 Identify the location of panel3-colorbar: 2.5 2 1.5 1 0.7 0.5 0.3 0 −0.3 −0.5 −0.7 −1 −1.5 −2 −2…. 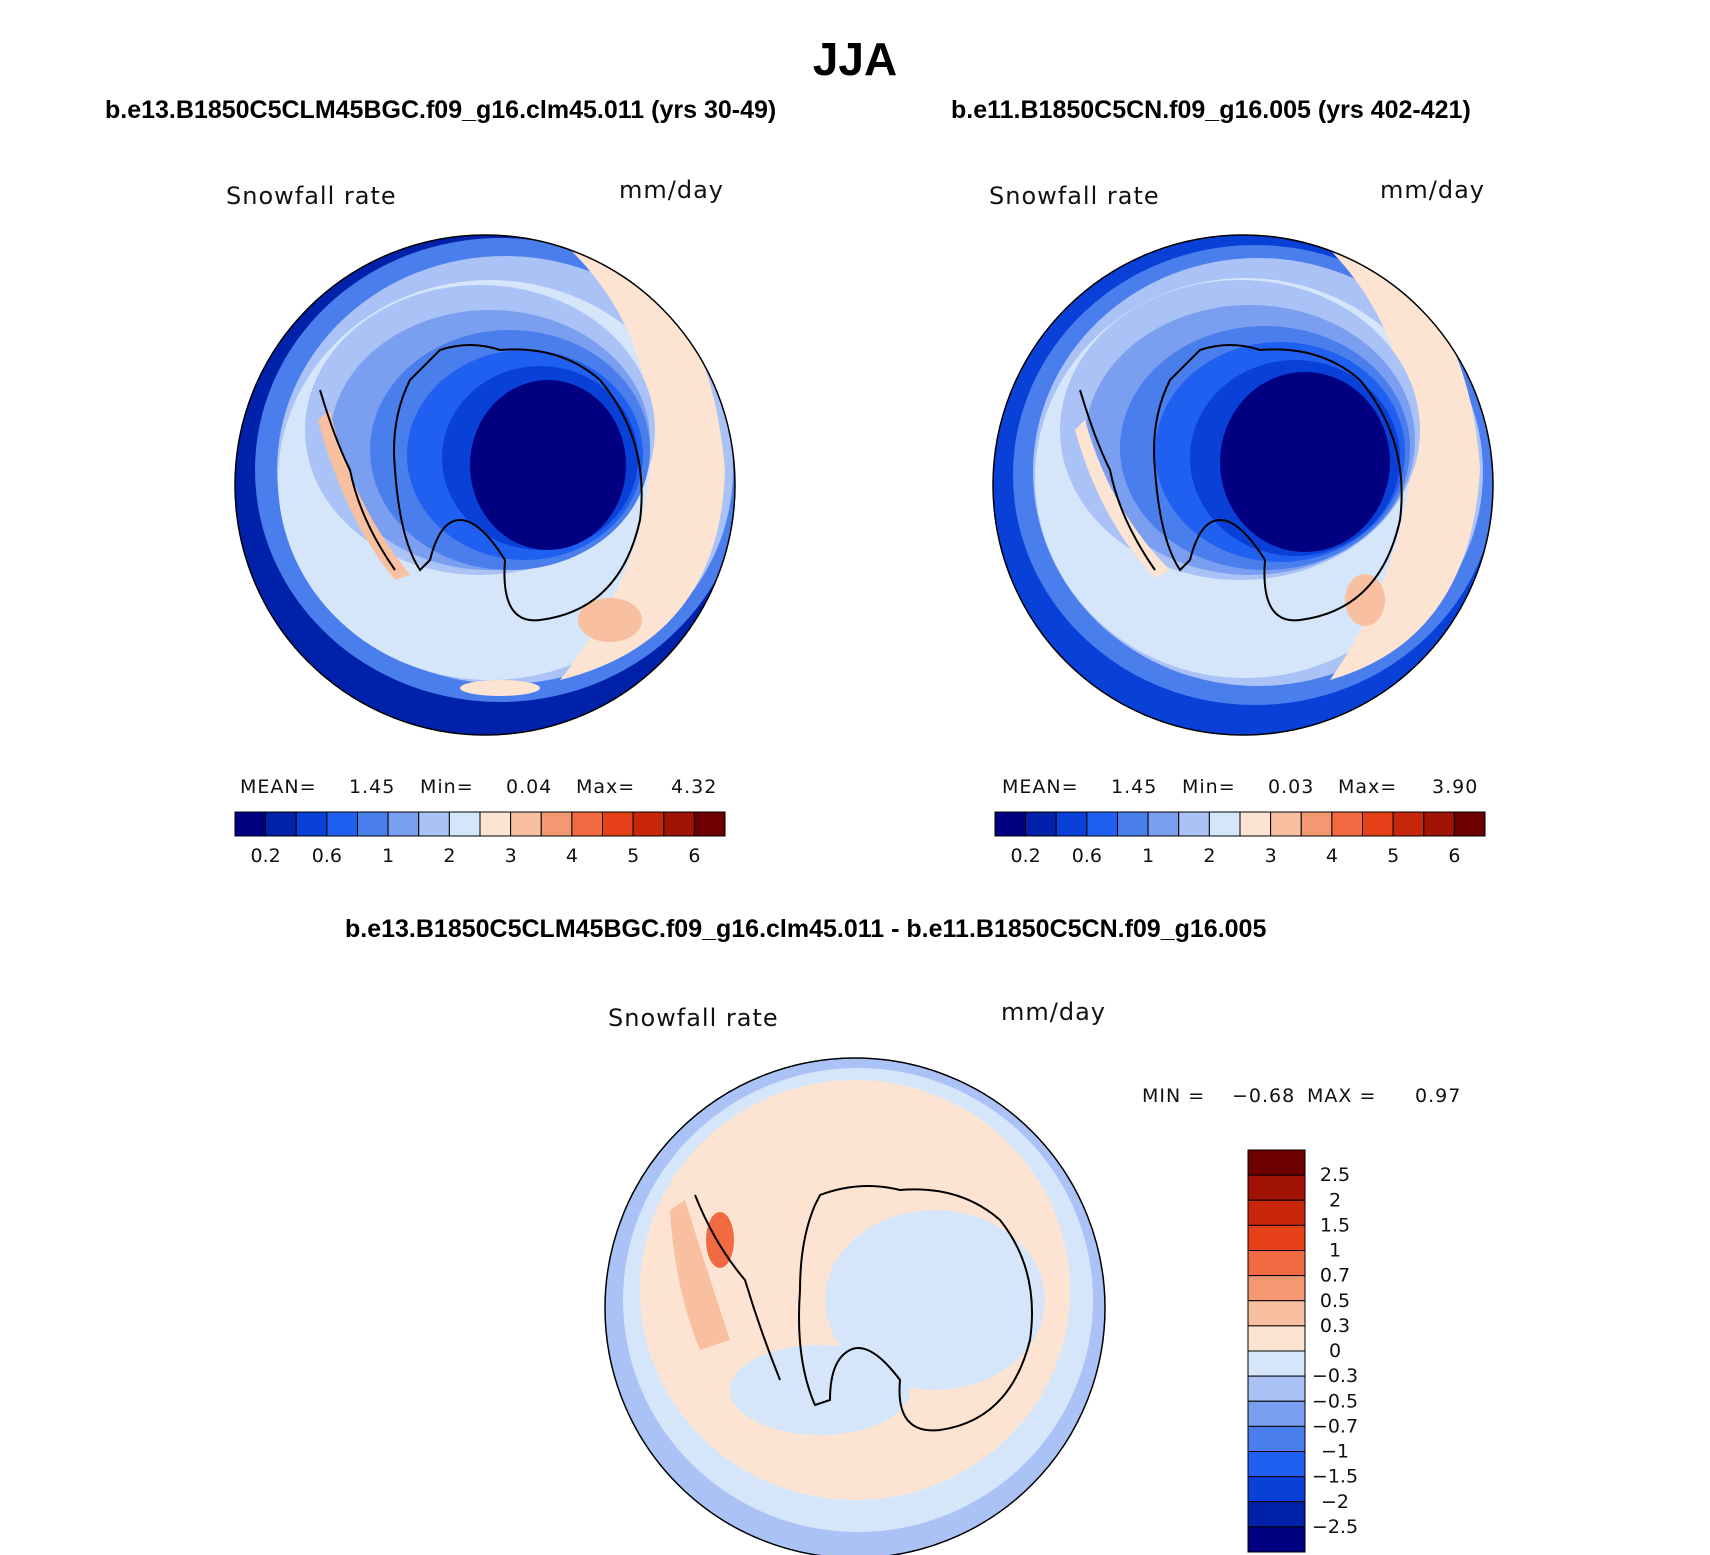
(1302, 1351).